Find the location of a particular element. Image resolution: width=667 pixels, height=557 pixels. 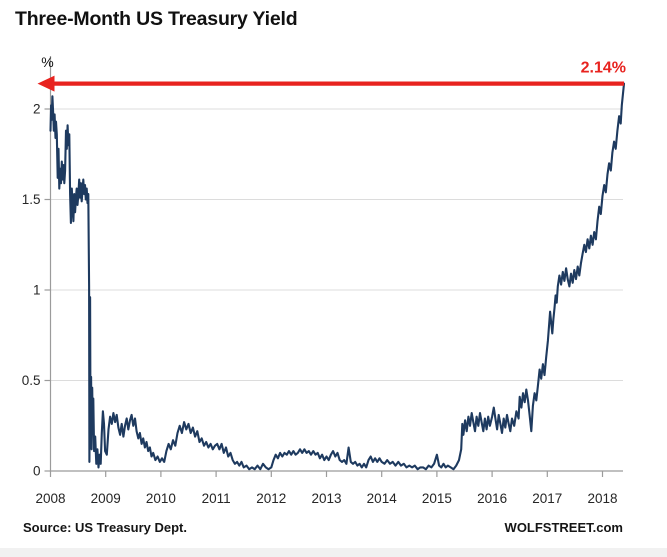

brand-watermark: WOLFSTREET.com is located at coordinates (563, 527).